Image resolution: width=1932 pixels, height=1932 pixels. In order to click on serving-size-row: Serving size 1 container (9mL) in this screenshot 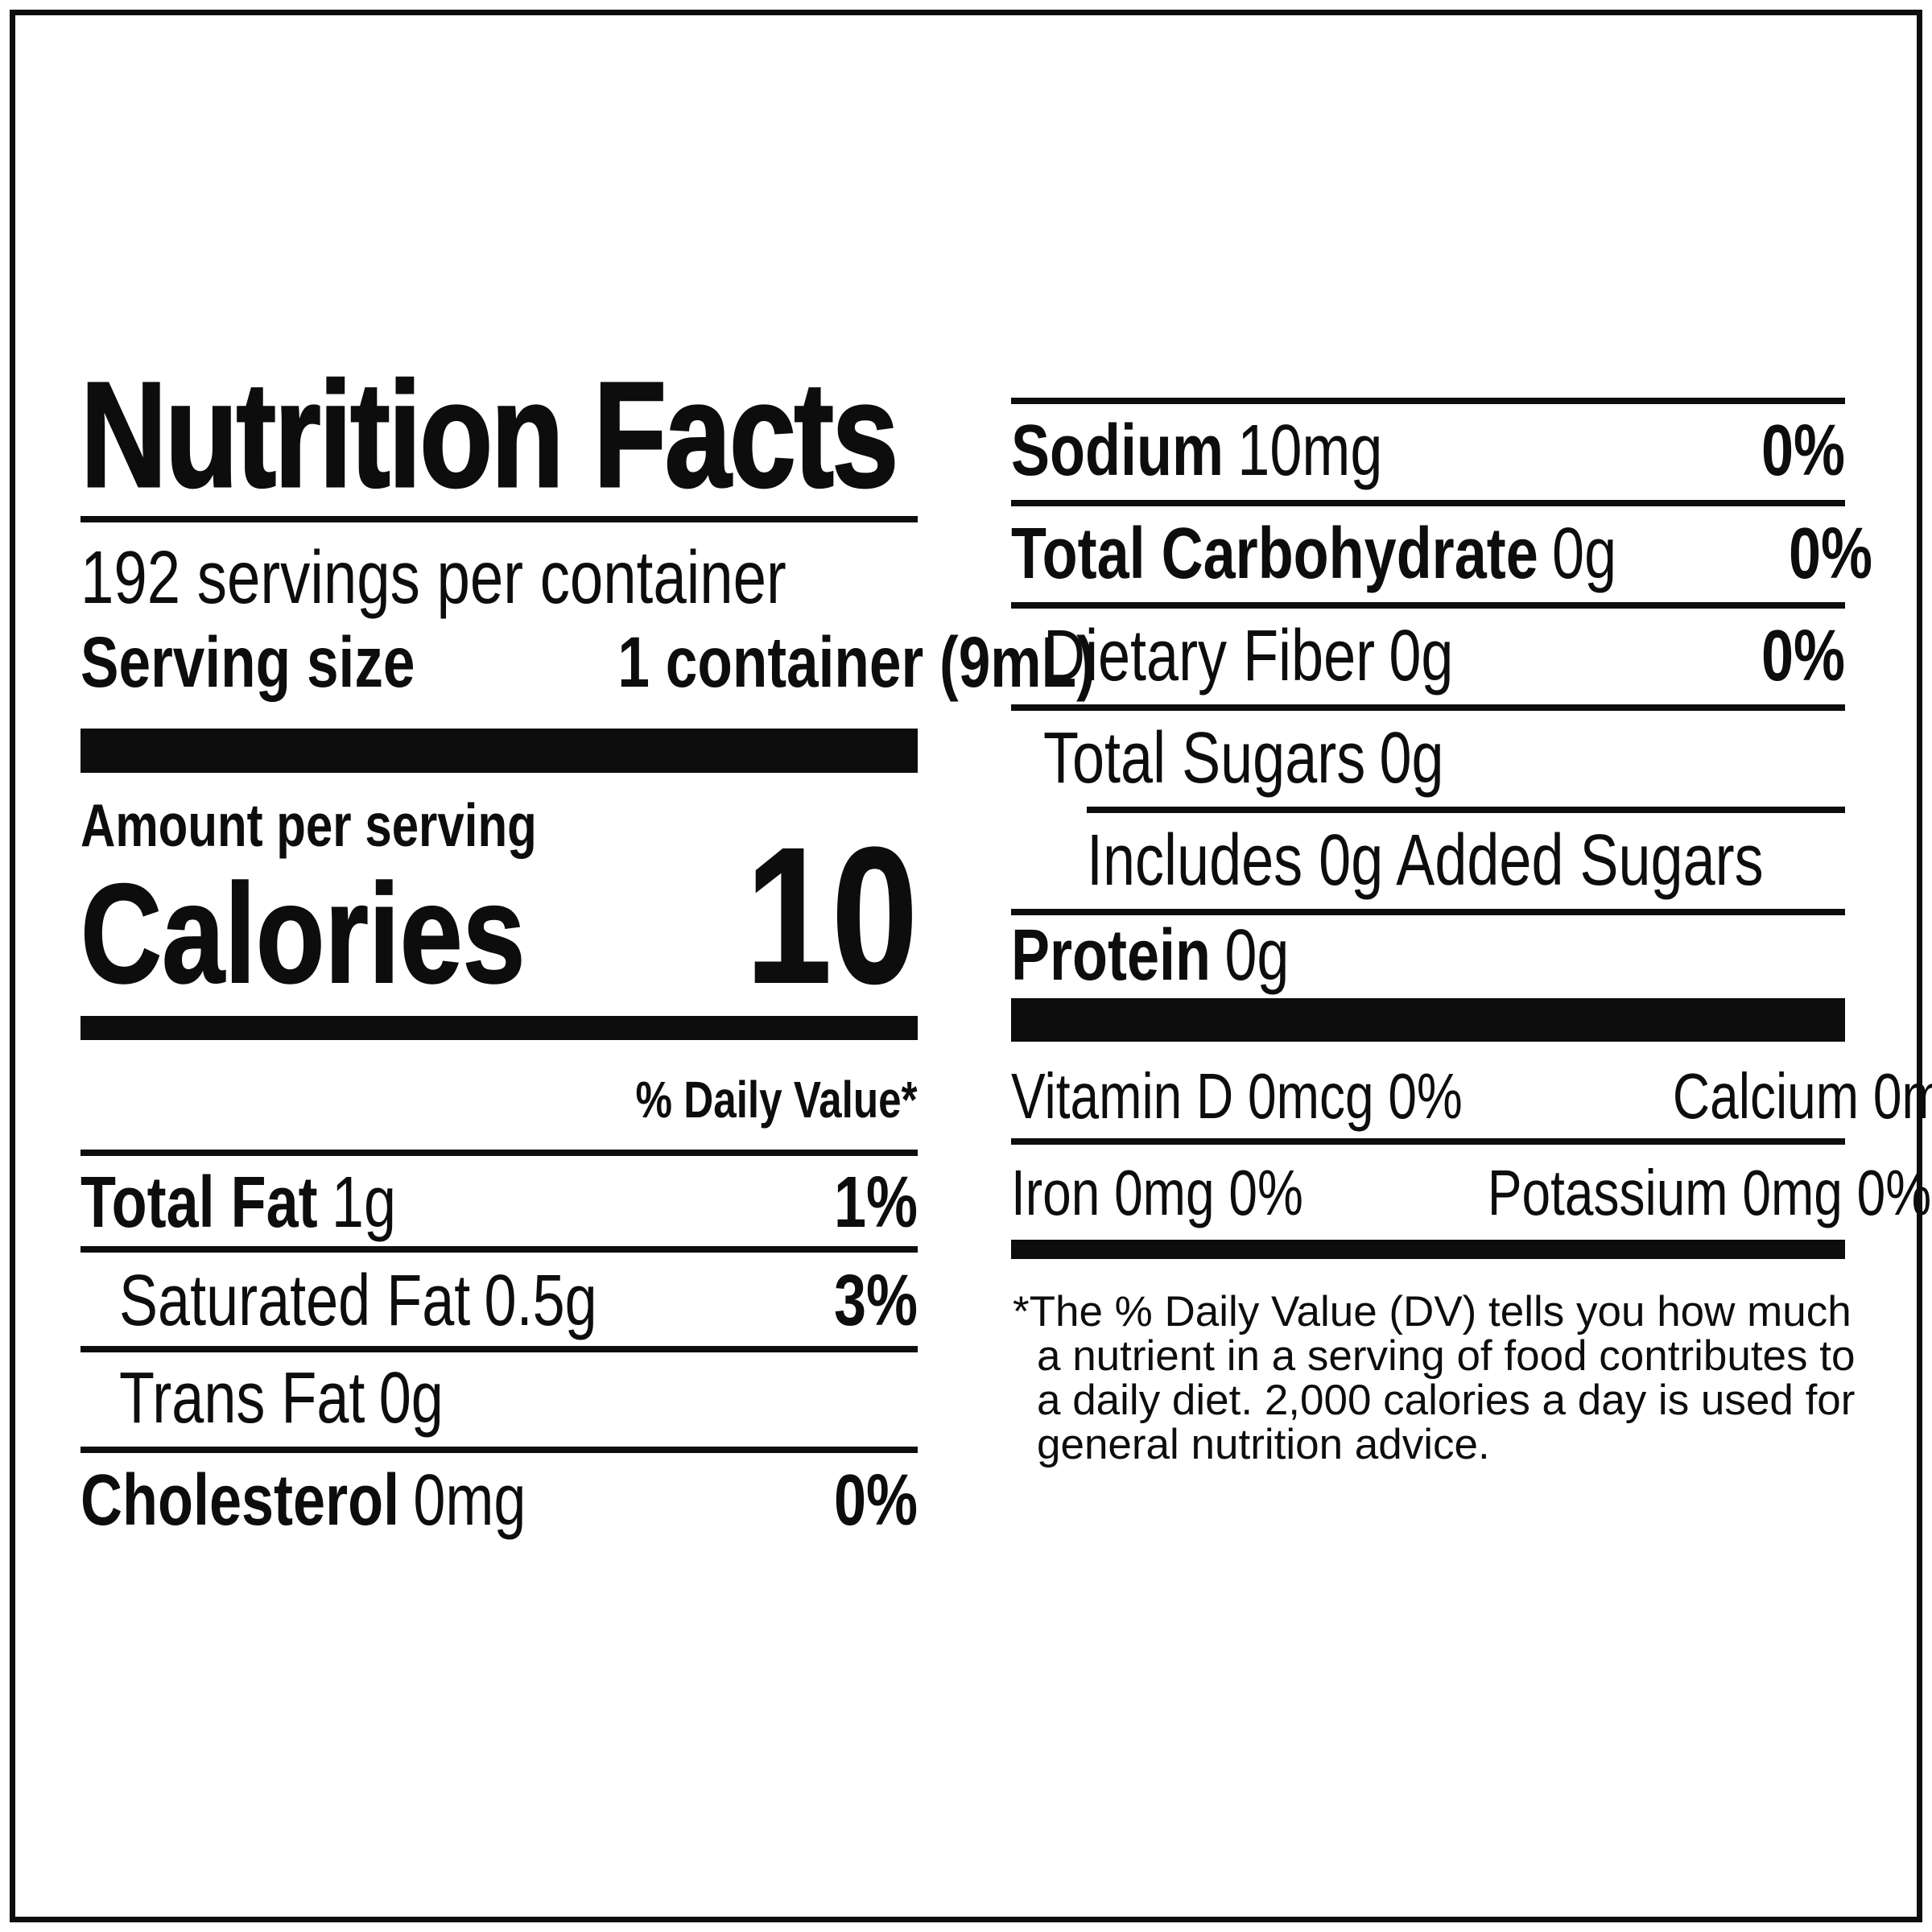, I will do `click(588, 661)`.